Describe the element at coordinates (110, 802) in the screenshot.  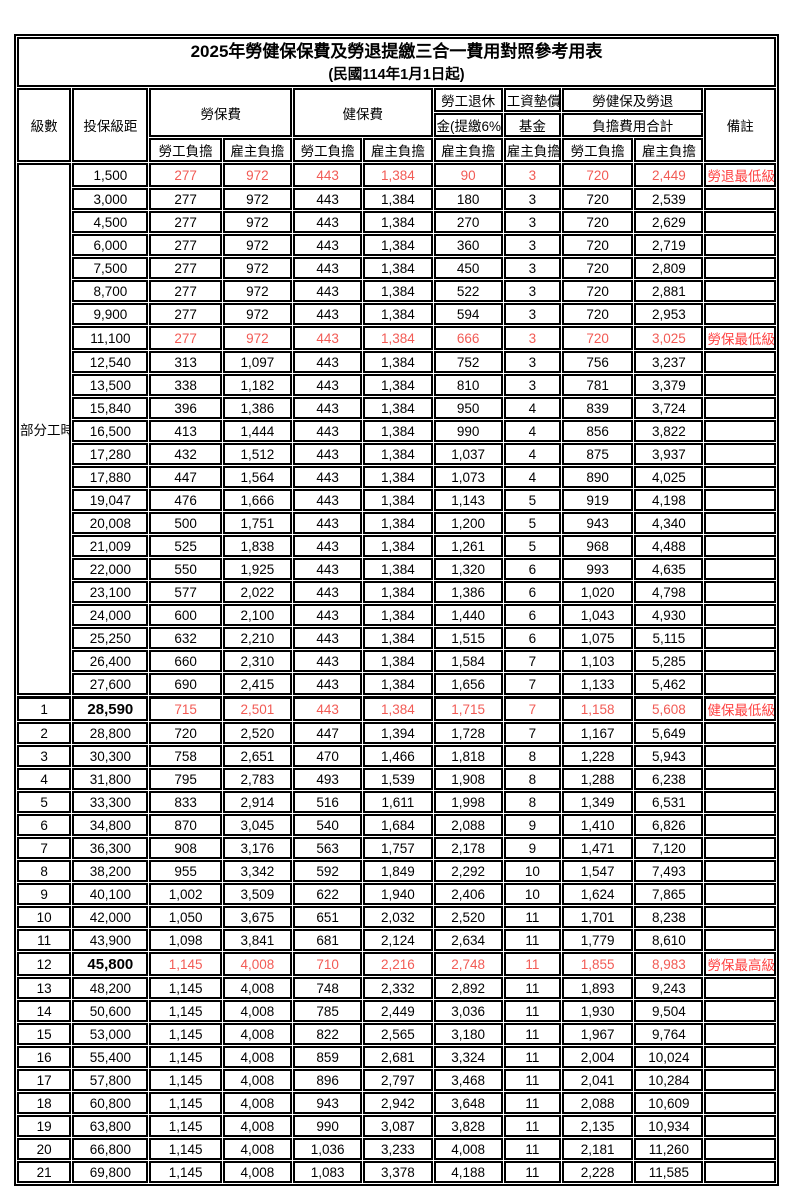
I see `insured-bracket-cell: 33,300` at that location.